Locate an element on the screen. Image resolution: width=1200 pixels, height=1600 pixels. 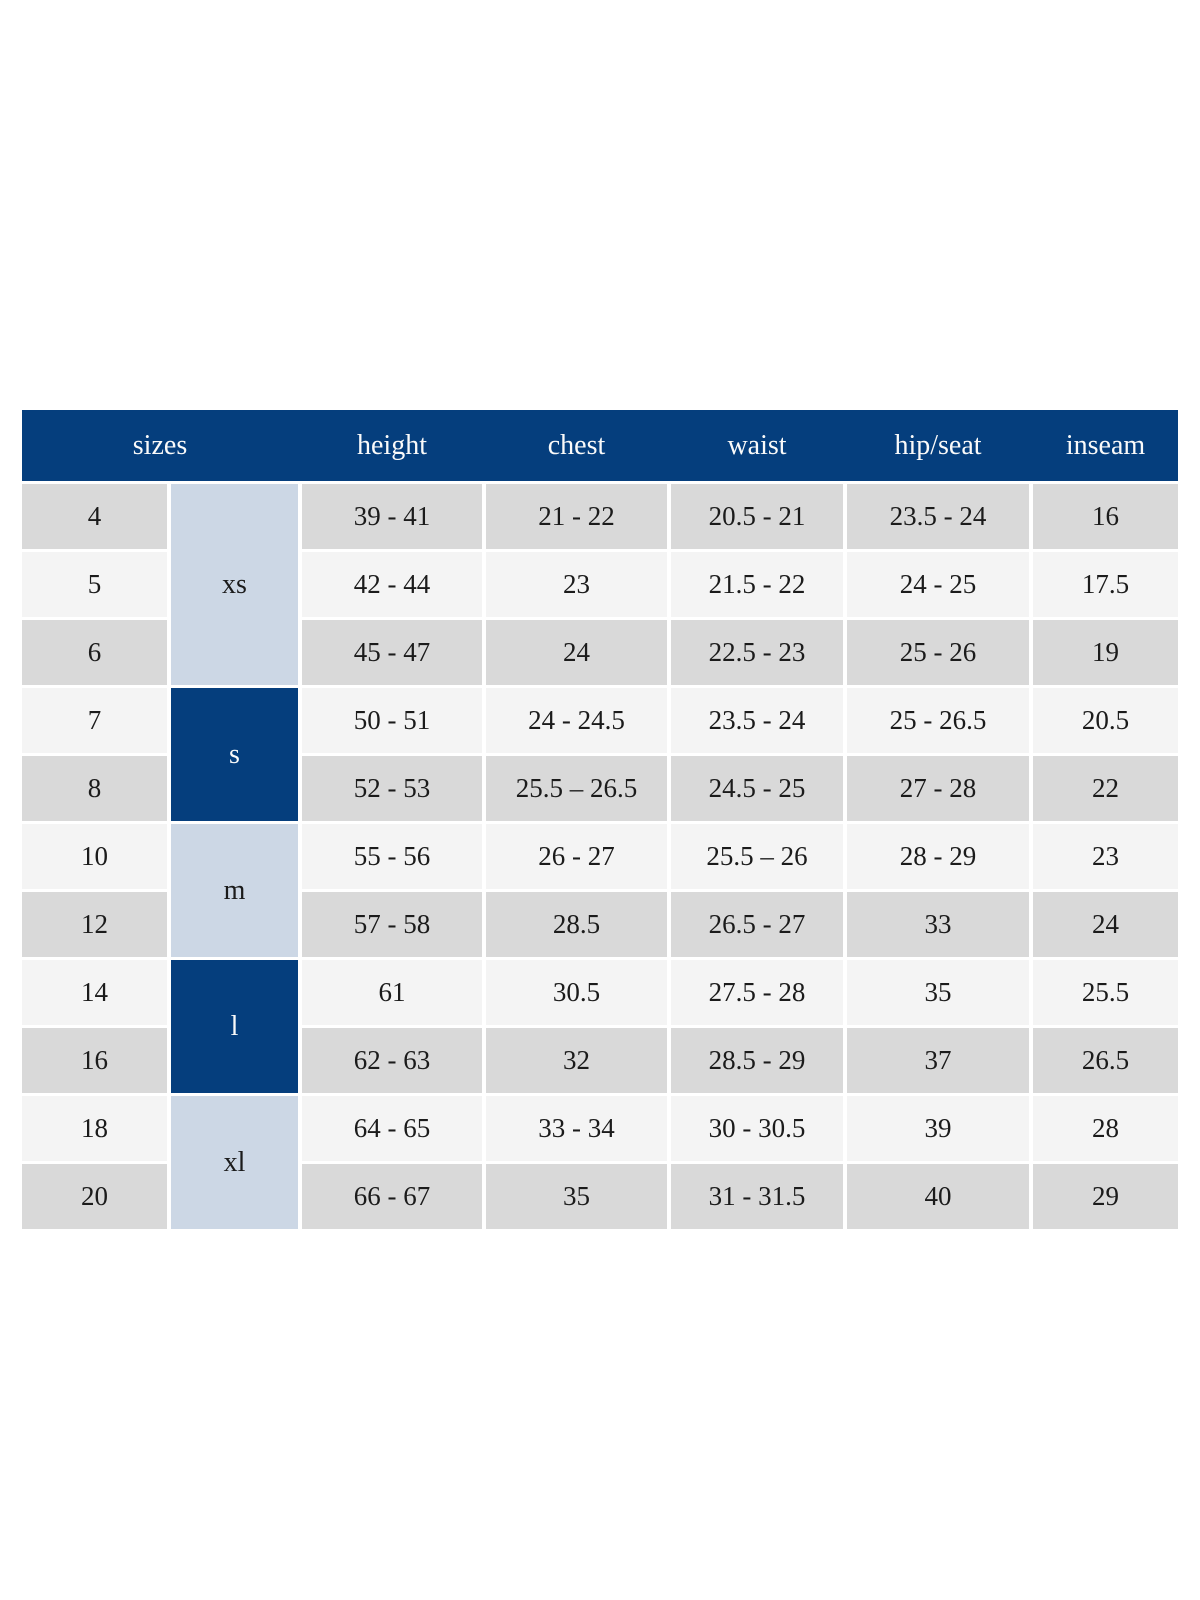
size-group-cell-l: l is located at coordinates (234, 1026).